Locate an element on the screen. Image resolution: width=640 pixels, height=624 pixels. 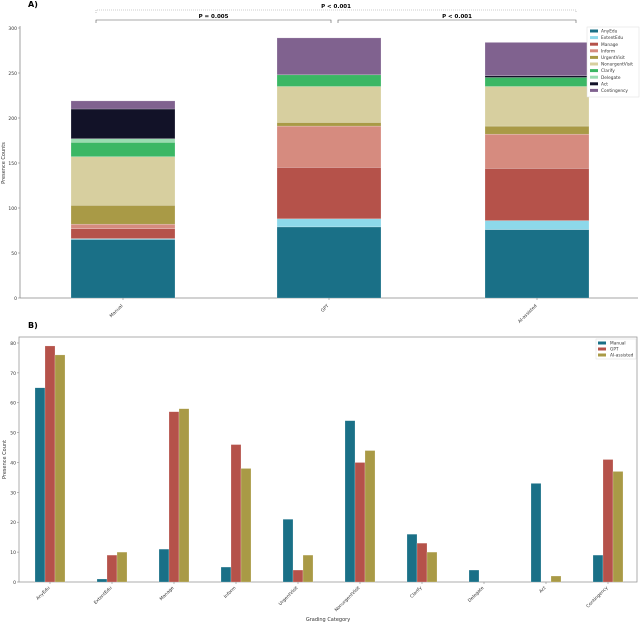
legend-label: NonurgentVisit is located at coordinates (617, 65).